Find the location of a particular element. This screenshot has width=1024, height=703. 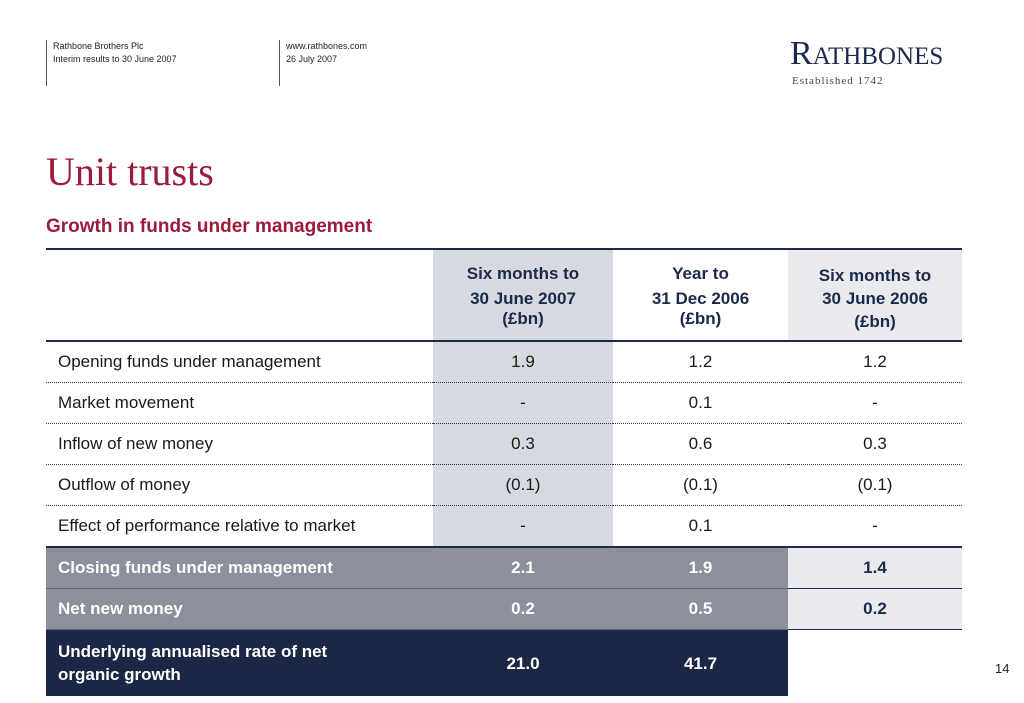

row-label: Market movement is located at coordinates (239, 403).